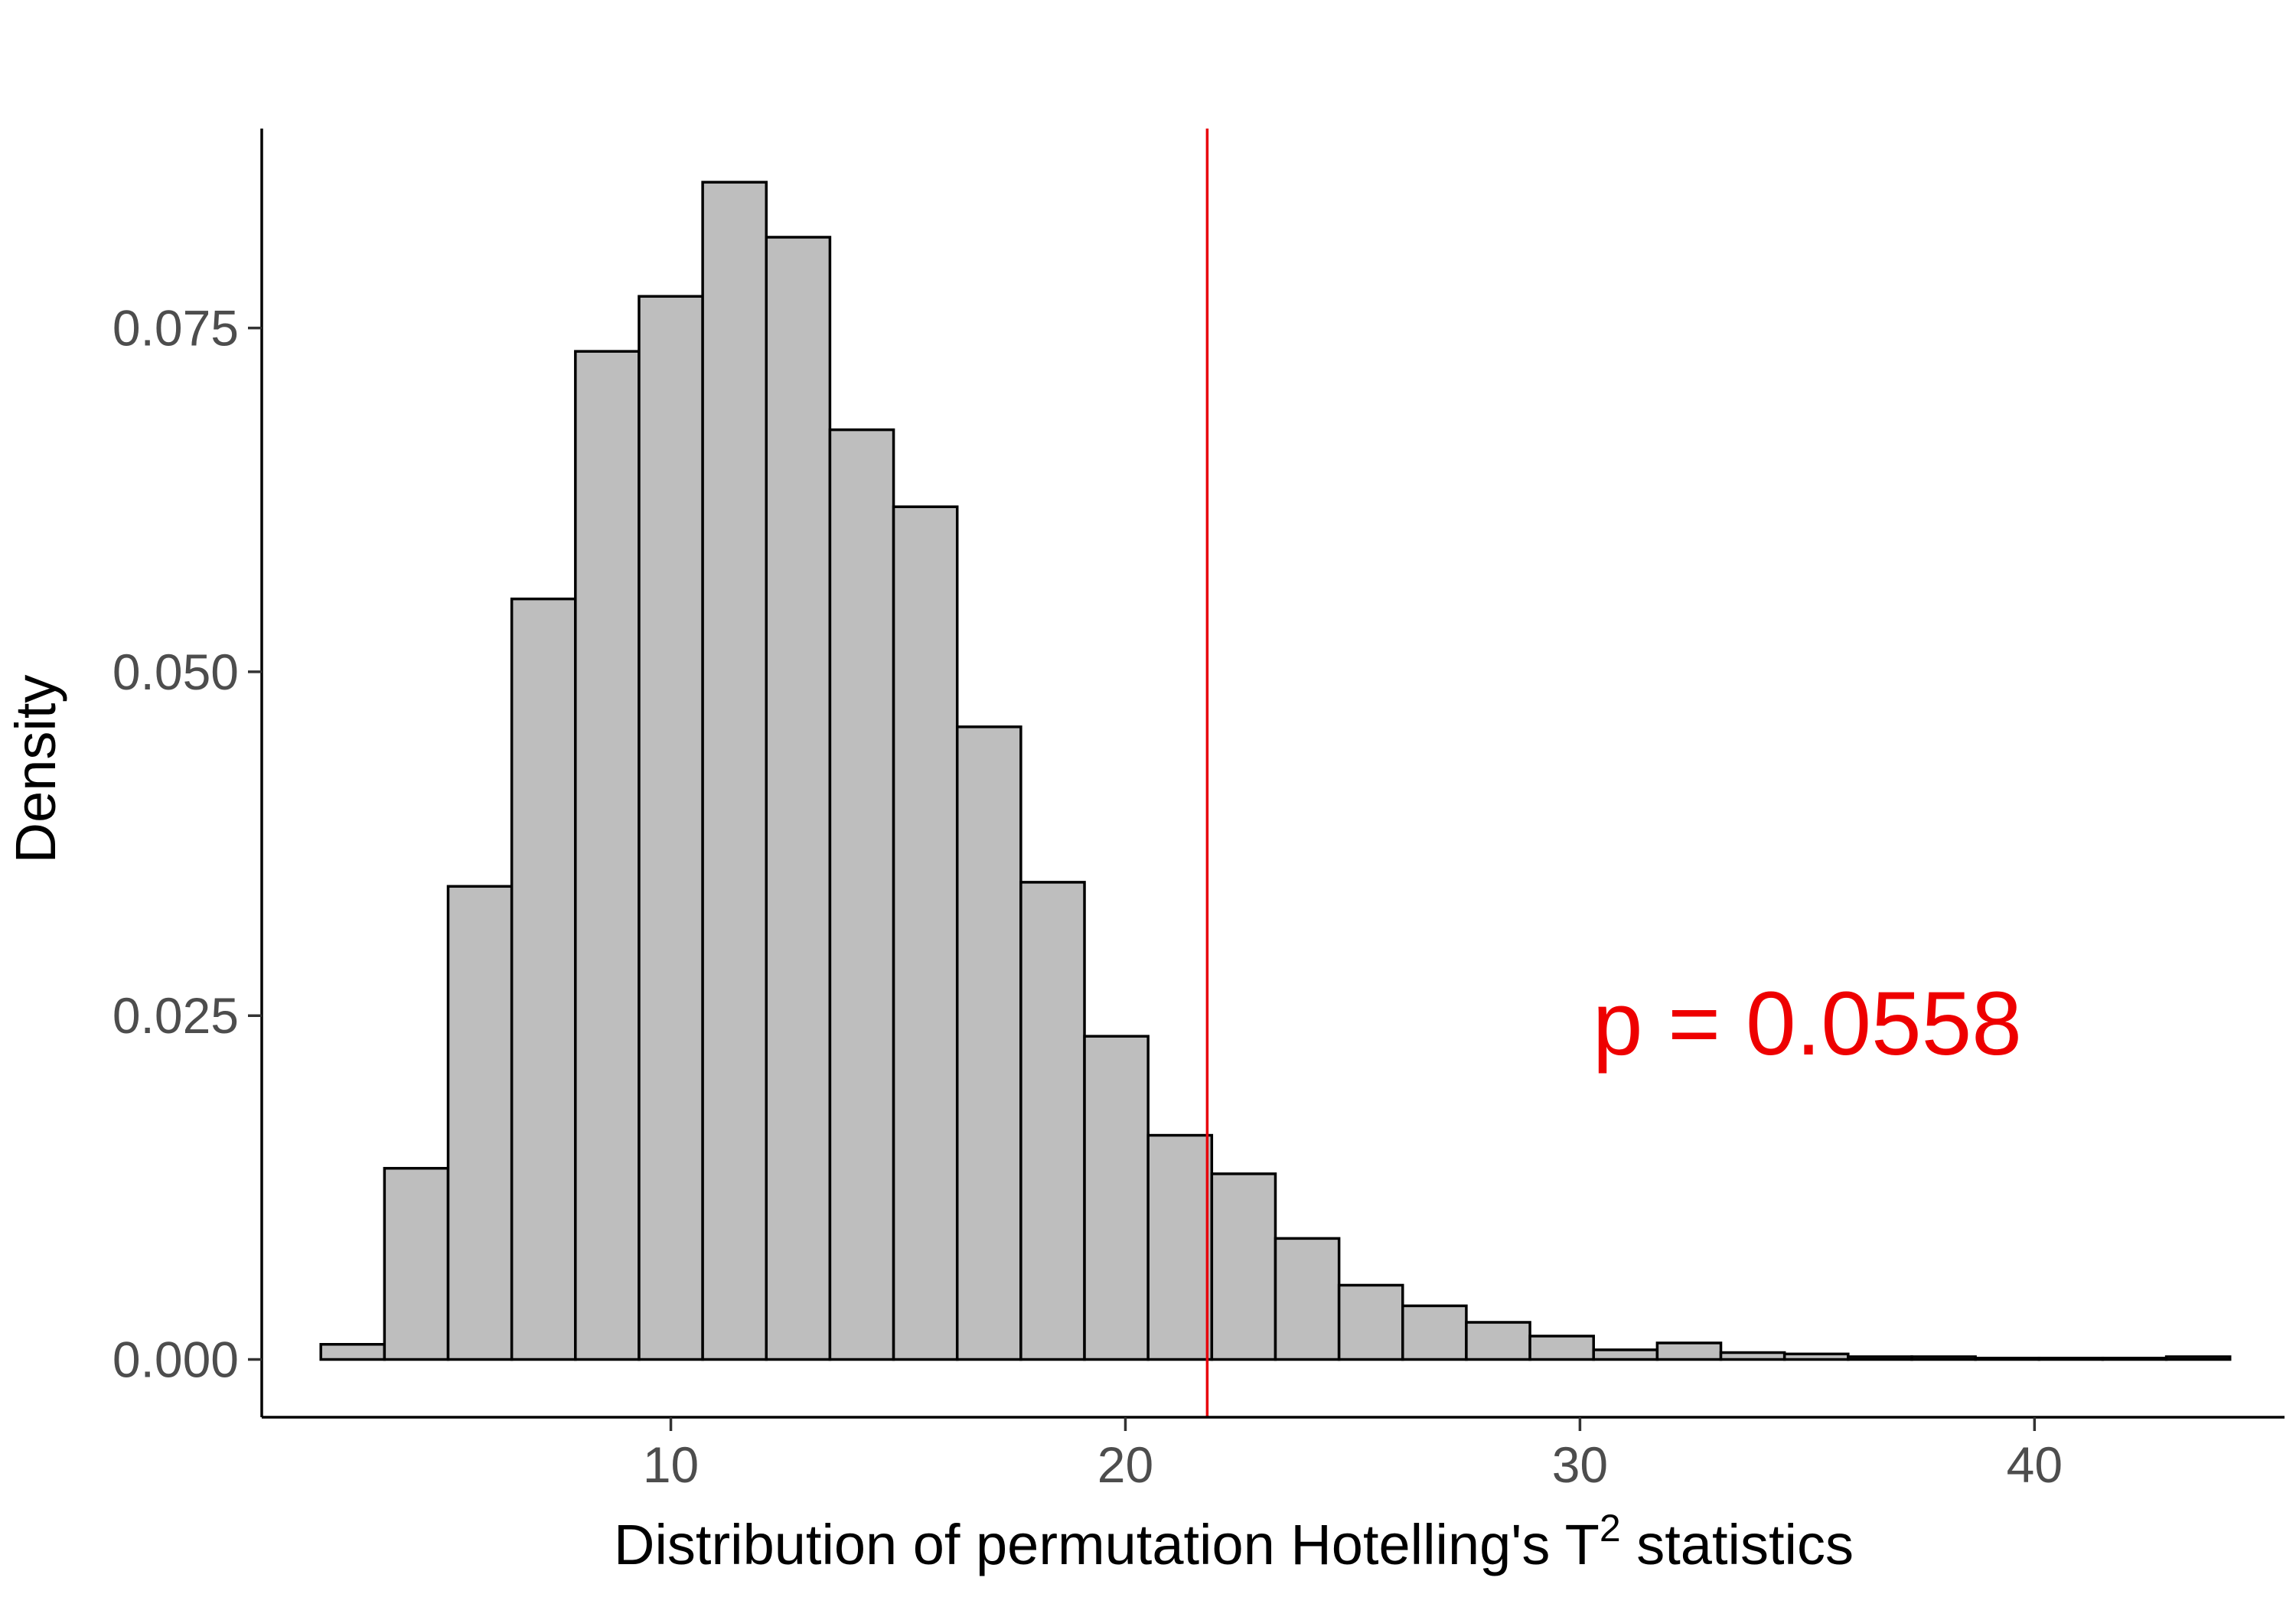 The height and width of the screenshot is (1607, 2296). What do you see at coordinates (1807, 1023) in the screenshot?
I see `p-value-annotation: p = 0.0558` at bounding box center [1807, 1023].